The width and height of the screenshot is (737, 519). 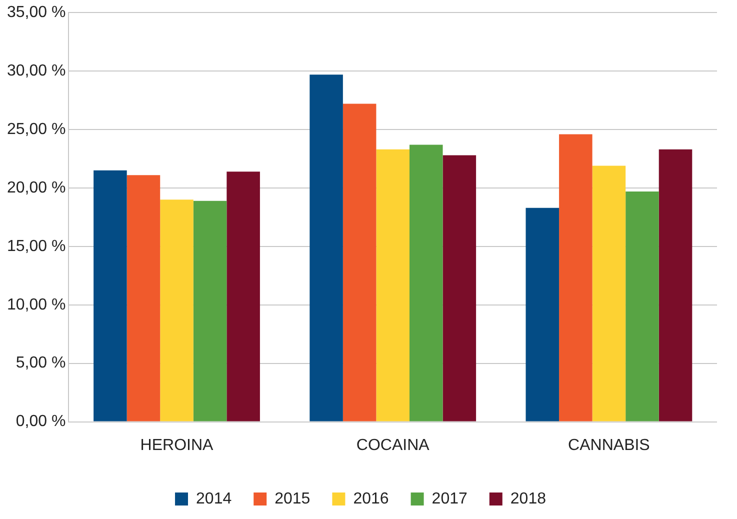 I want to click on legend-label: 2017, so click(x=450, y=499).